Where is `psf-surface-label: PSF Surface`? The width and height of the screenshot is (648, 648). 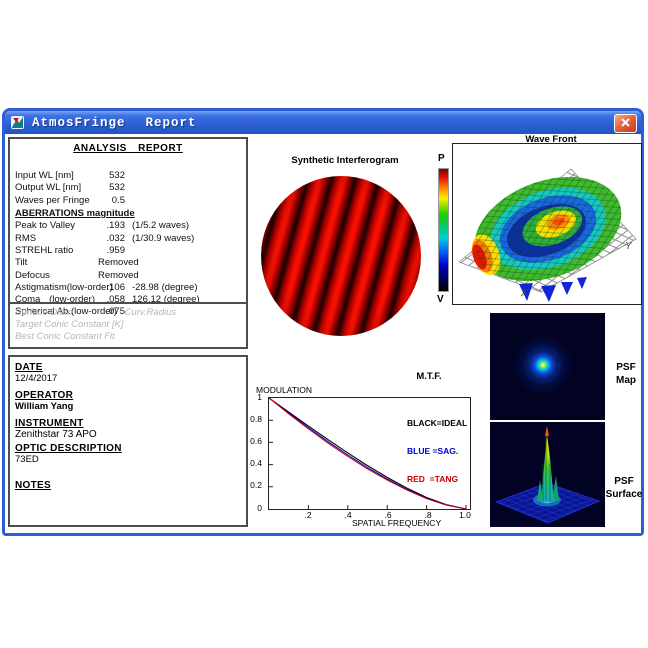
psf-surface-label: PSF Surface is located at coordinates (624, 488).